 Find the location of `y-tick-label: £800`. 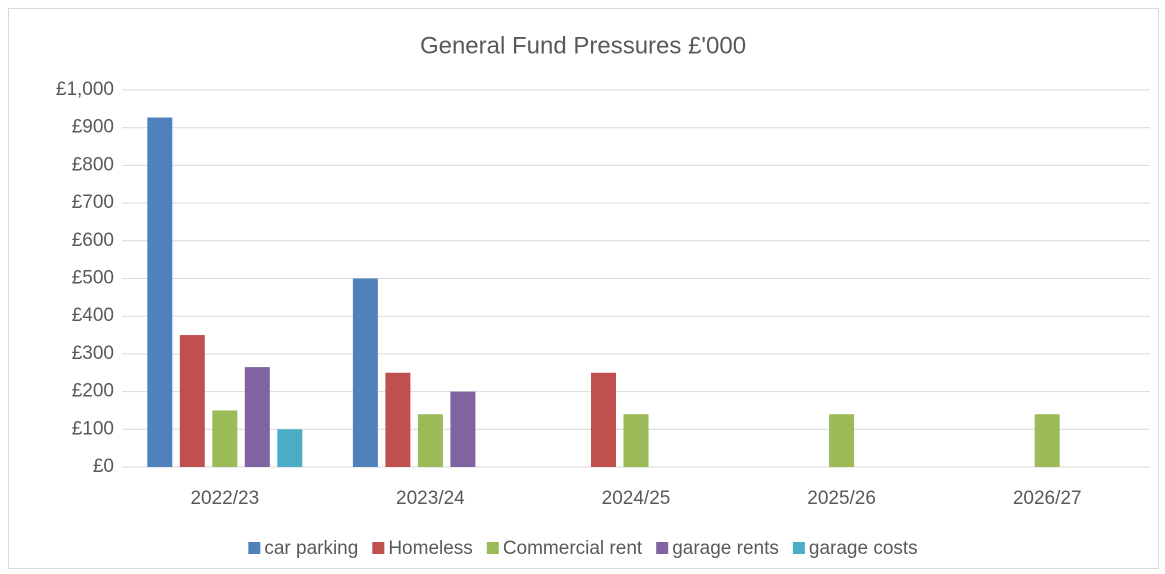

y-tick-label: £800 is located at coordinates (93, 164).